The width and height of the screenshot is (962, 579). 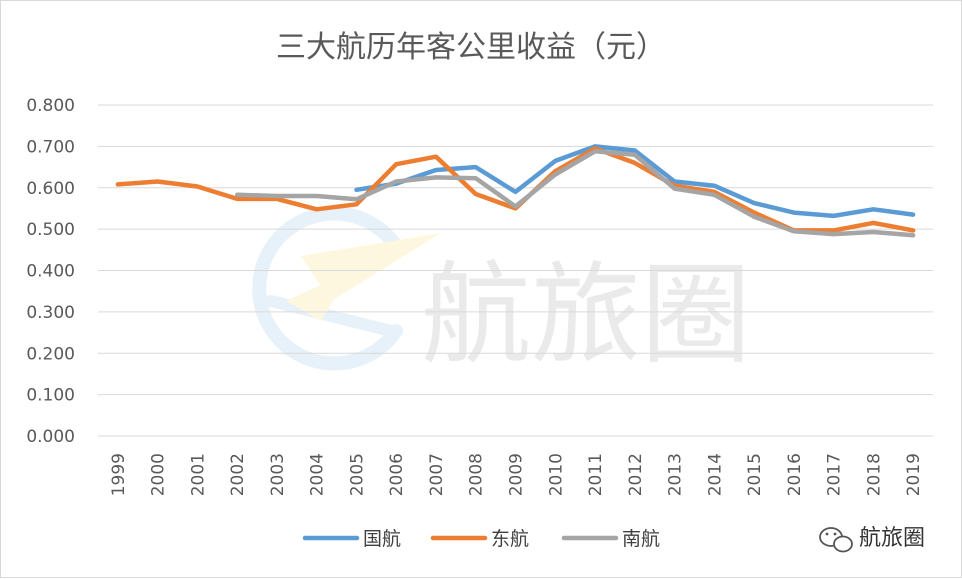 I want to click on x-tick-label: 2019, so click(x=914, y=474).